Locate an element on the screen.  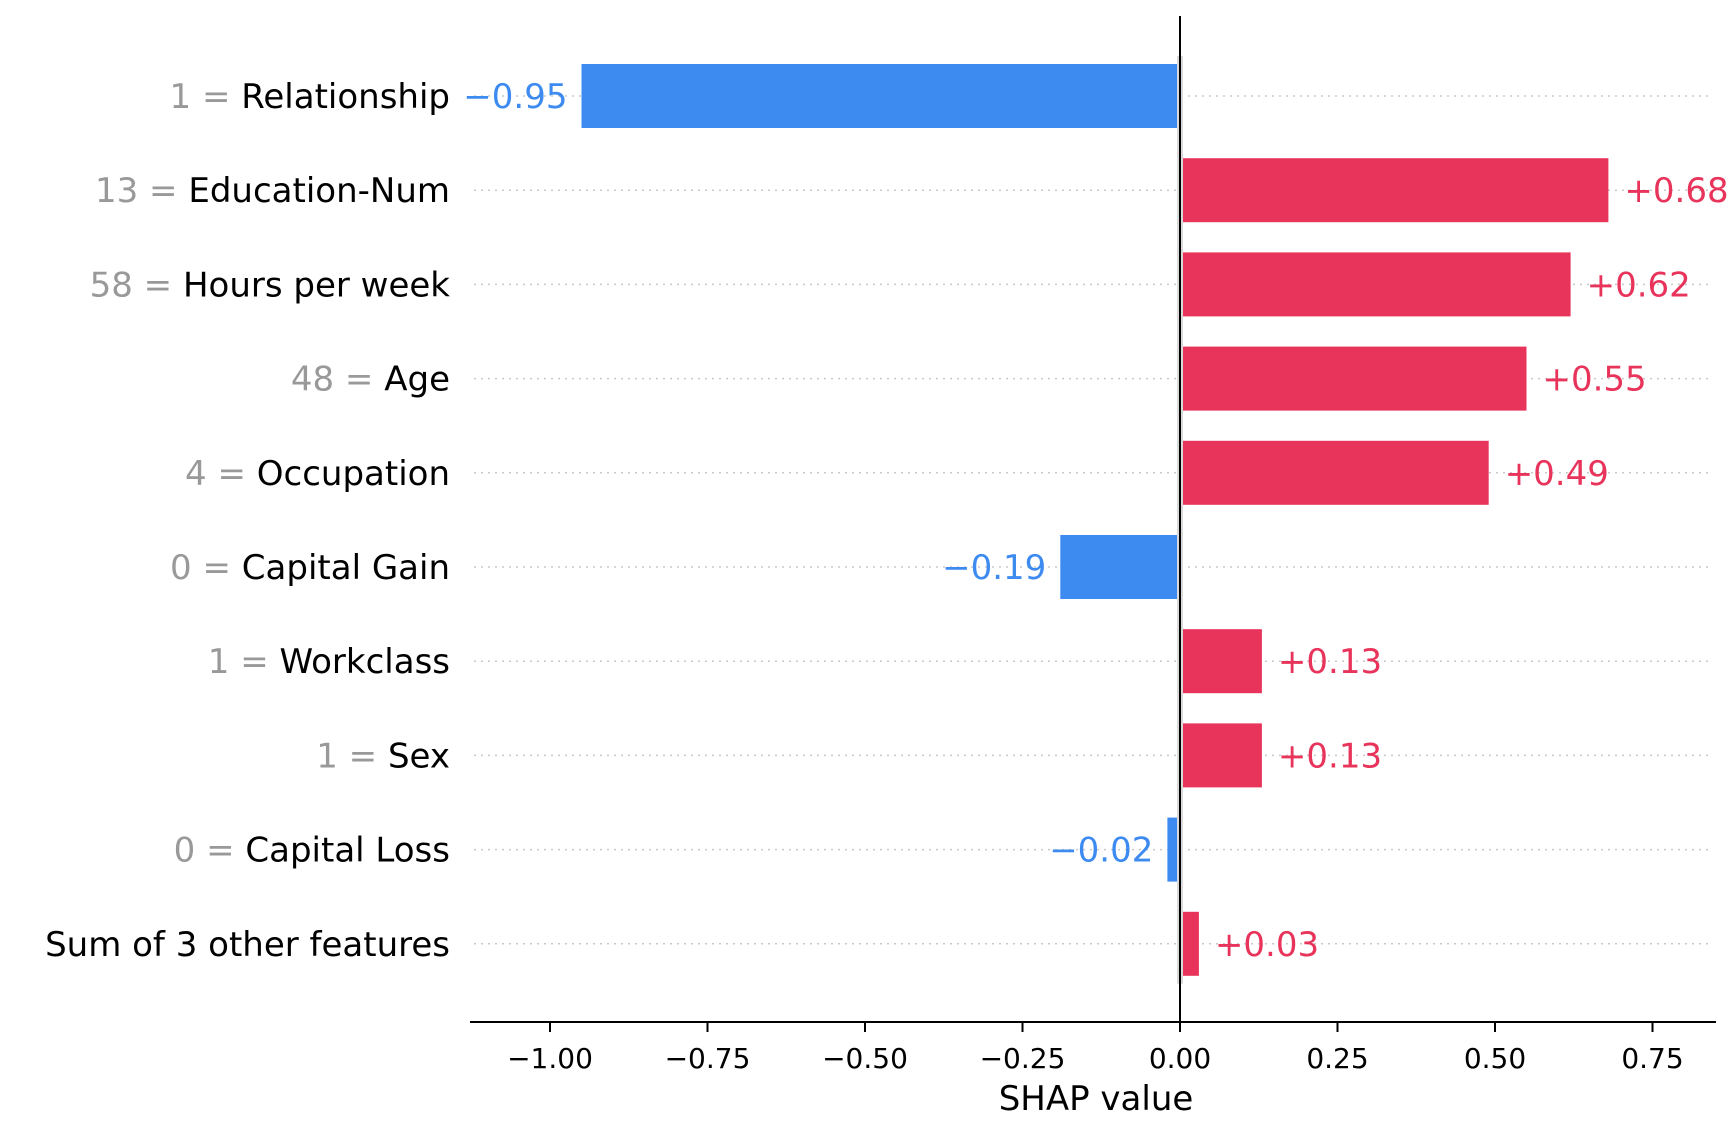
bar-value-label: −0.02 is located at coordinates (1101, 851).